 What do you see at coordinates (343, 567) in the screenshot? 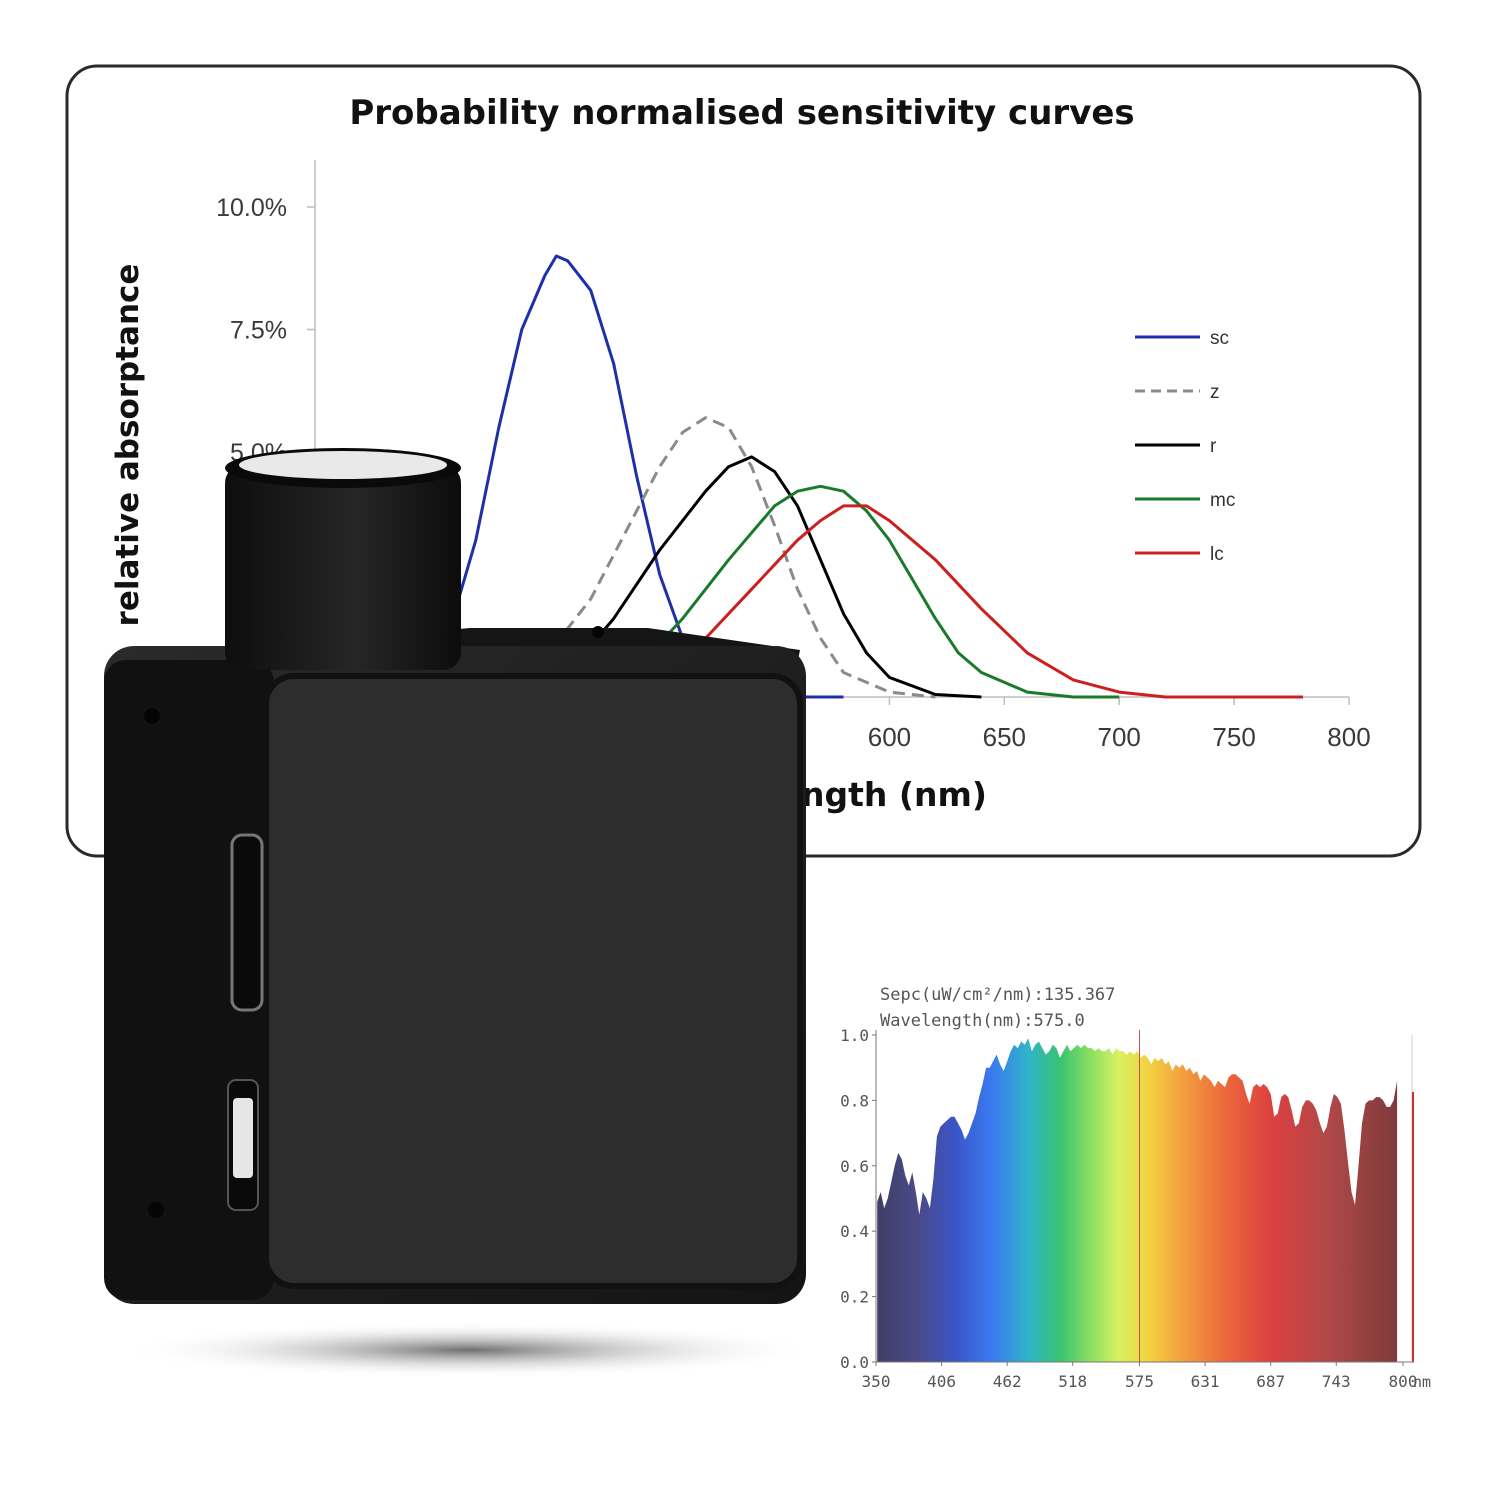
I see `probe-cylinder` at bounding box center [343, 567].